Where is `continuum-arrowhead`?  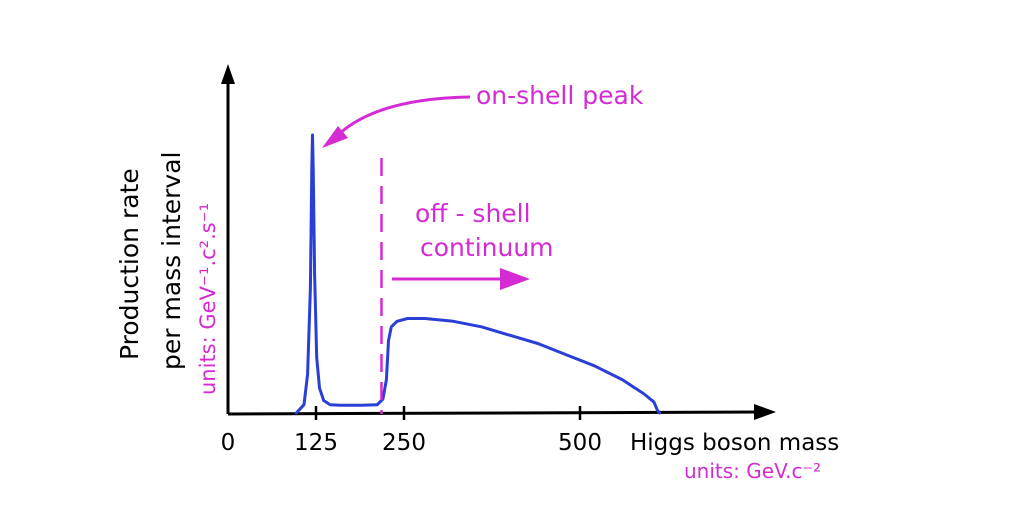
continuum-arrowhead is located at coordinates (515, 279).